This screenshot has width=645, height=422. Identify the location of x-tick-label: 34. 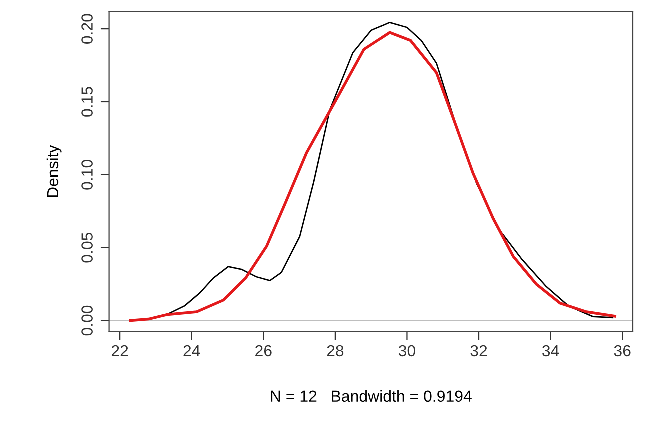
(551, 351).